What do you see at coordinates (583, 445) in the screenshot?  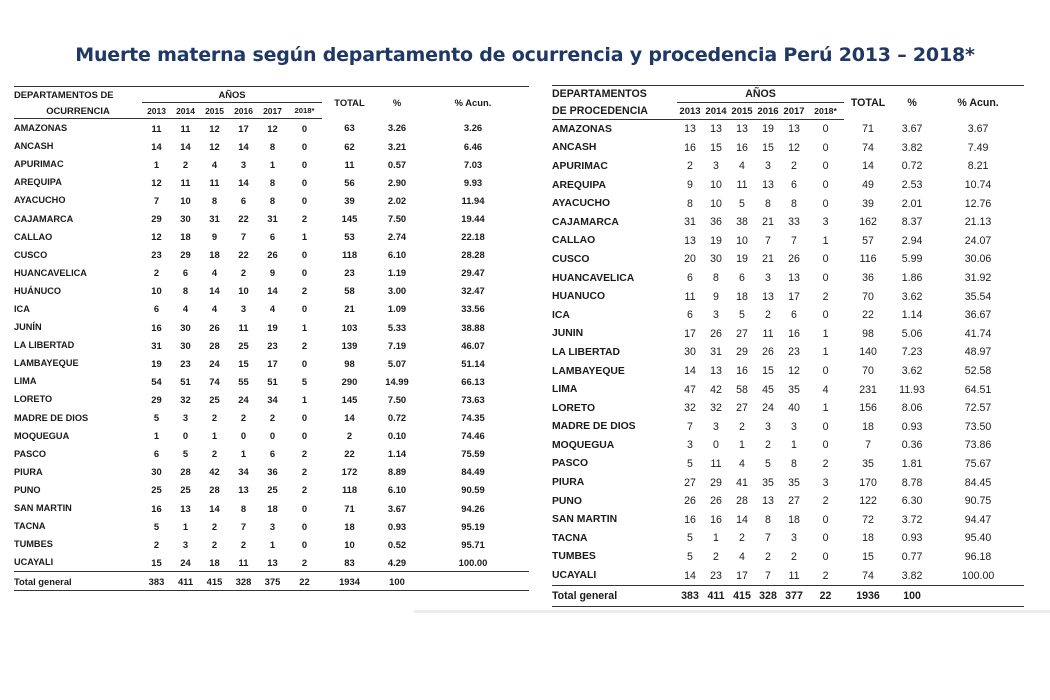 I see `department-cell: MOQUEGUA` at bounding box center [583, 445].